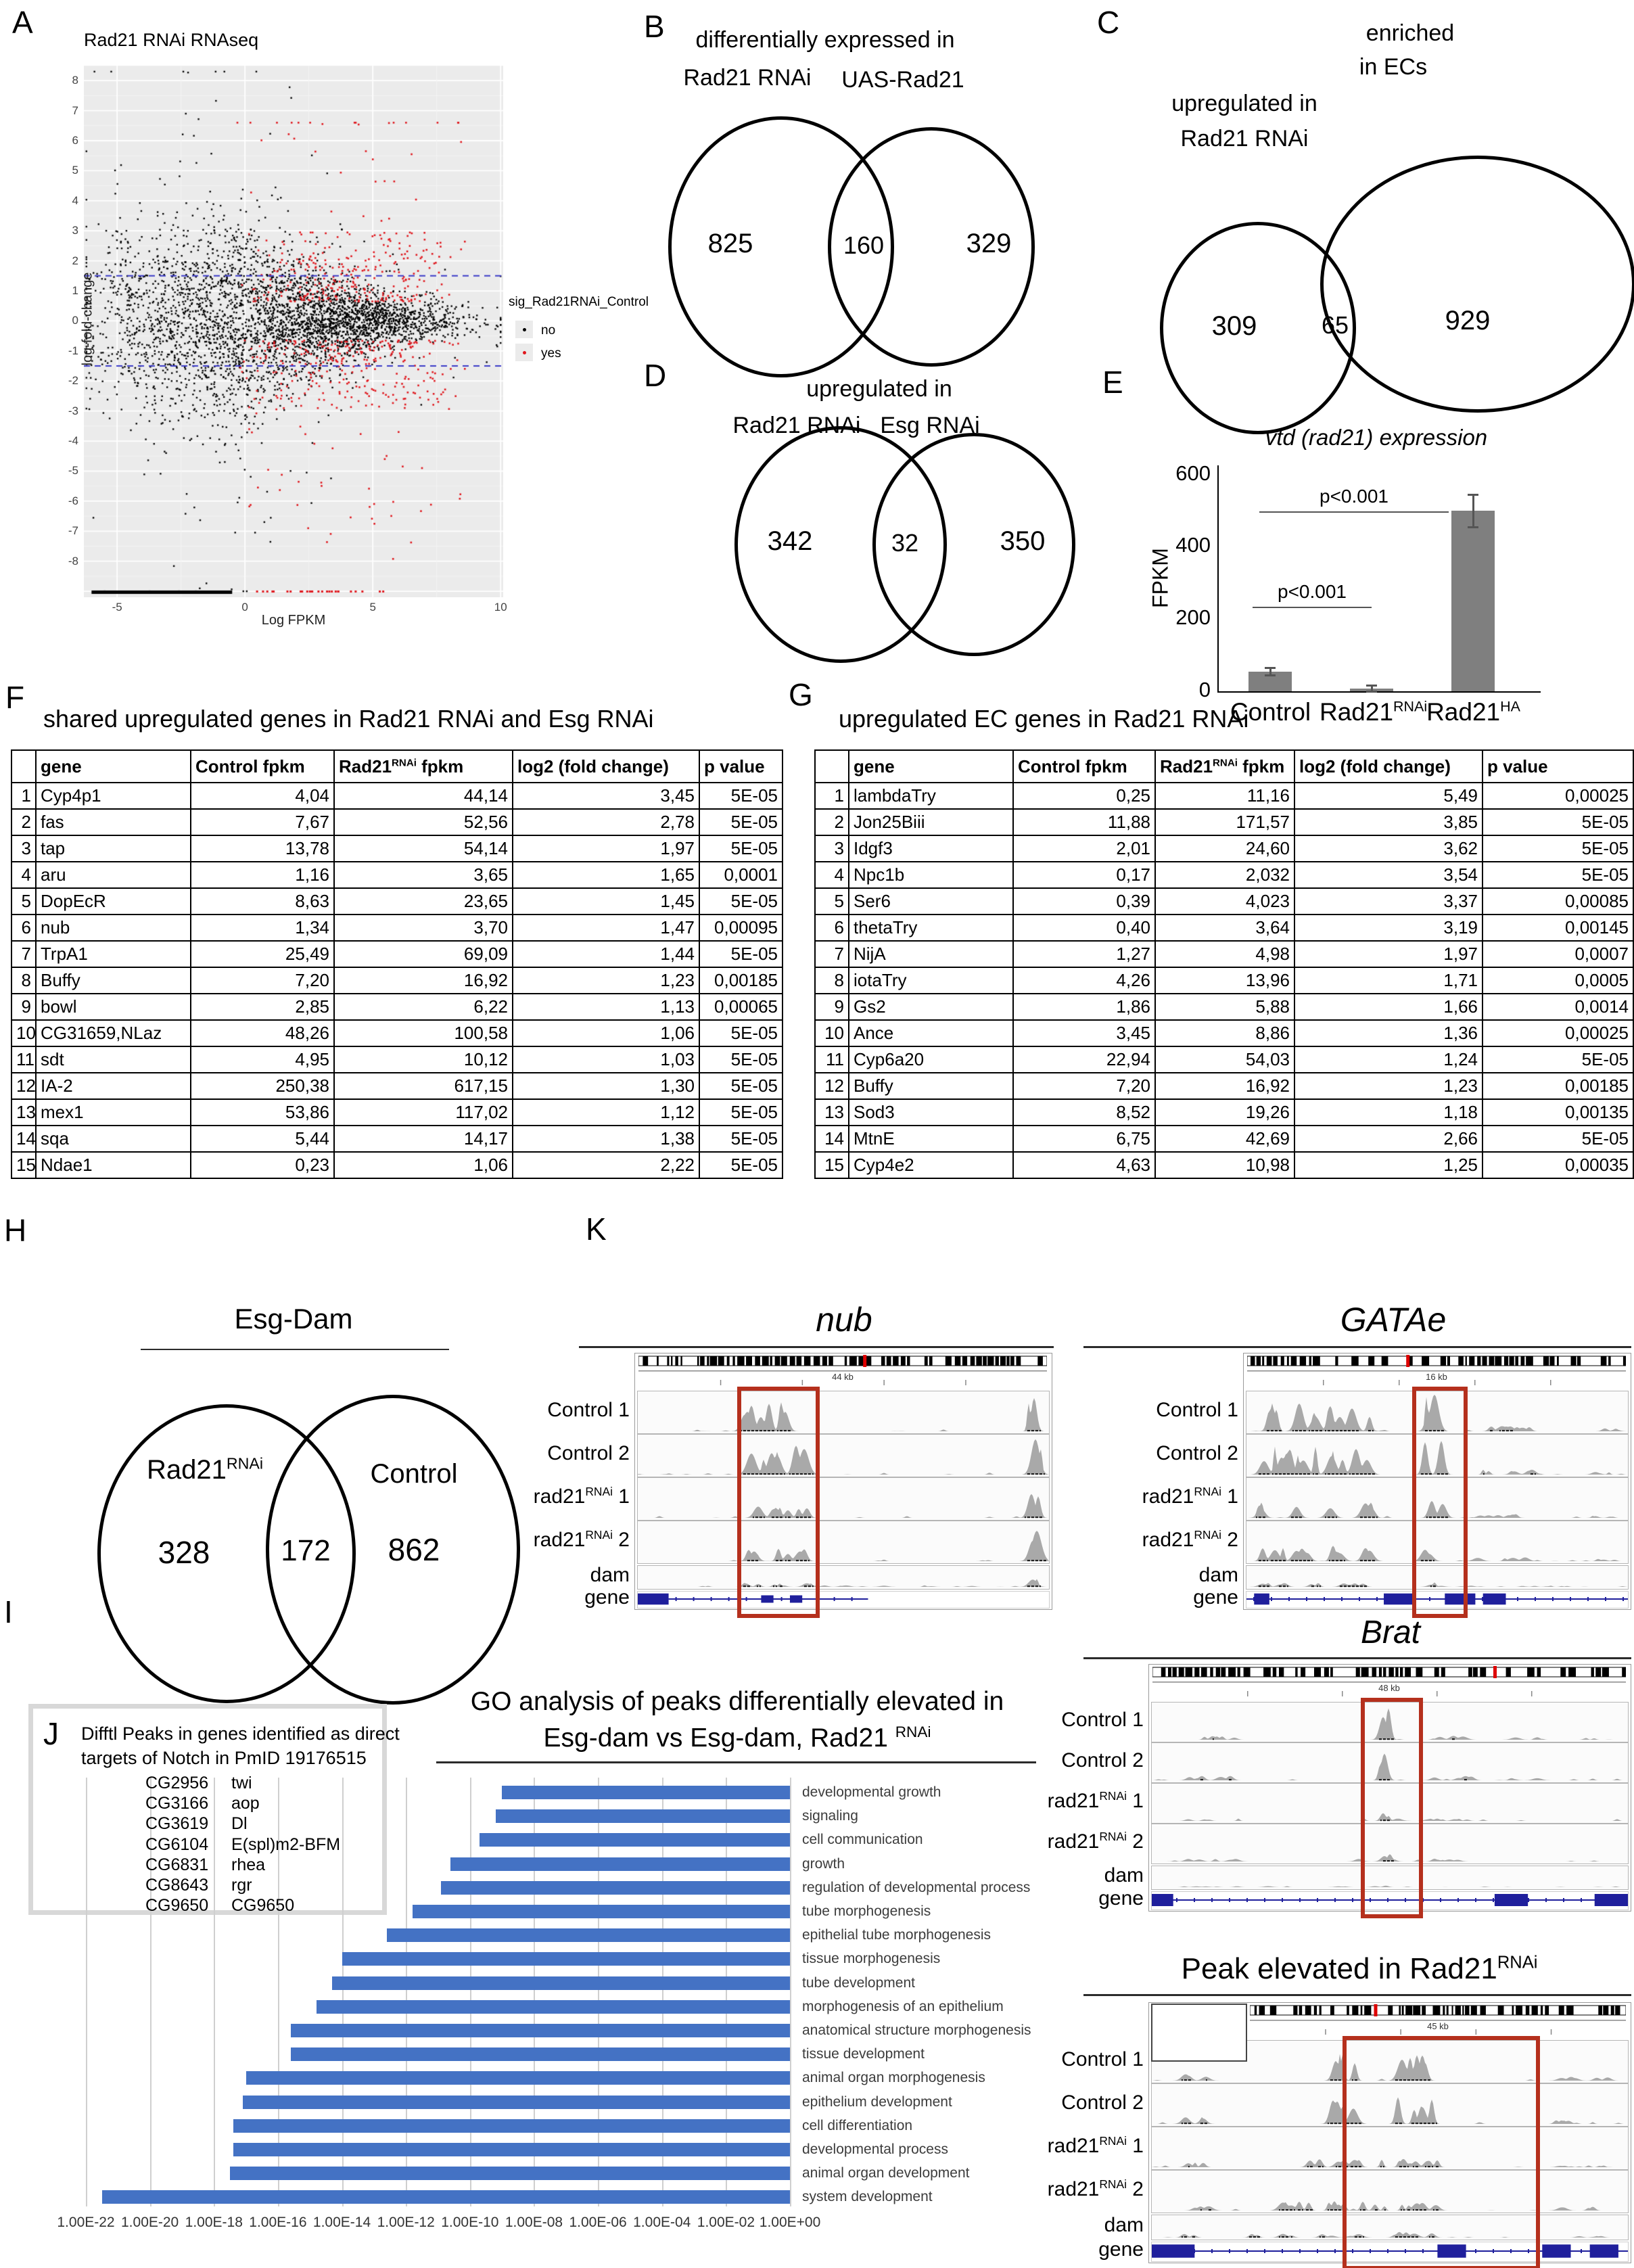  What do you see at coordinates (1084, 822) in the screenshot?
I see `value-cell: 11,88` at bounding box center [1084, 822].